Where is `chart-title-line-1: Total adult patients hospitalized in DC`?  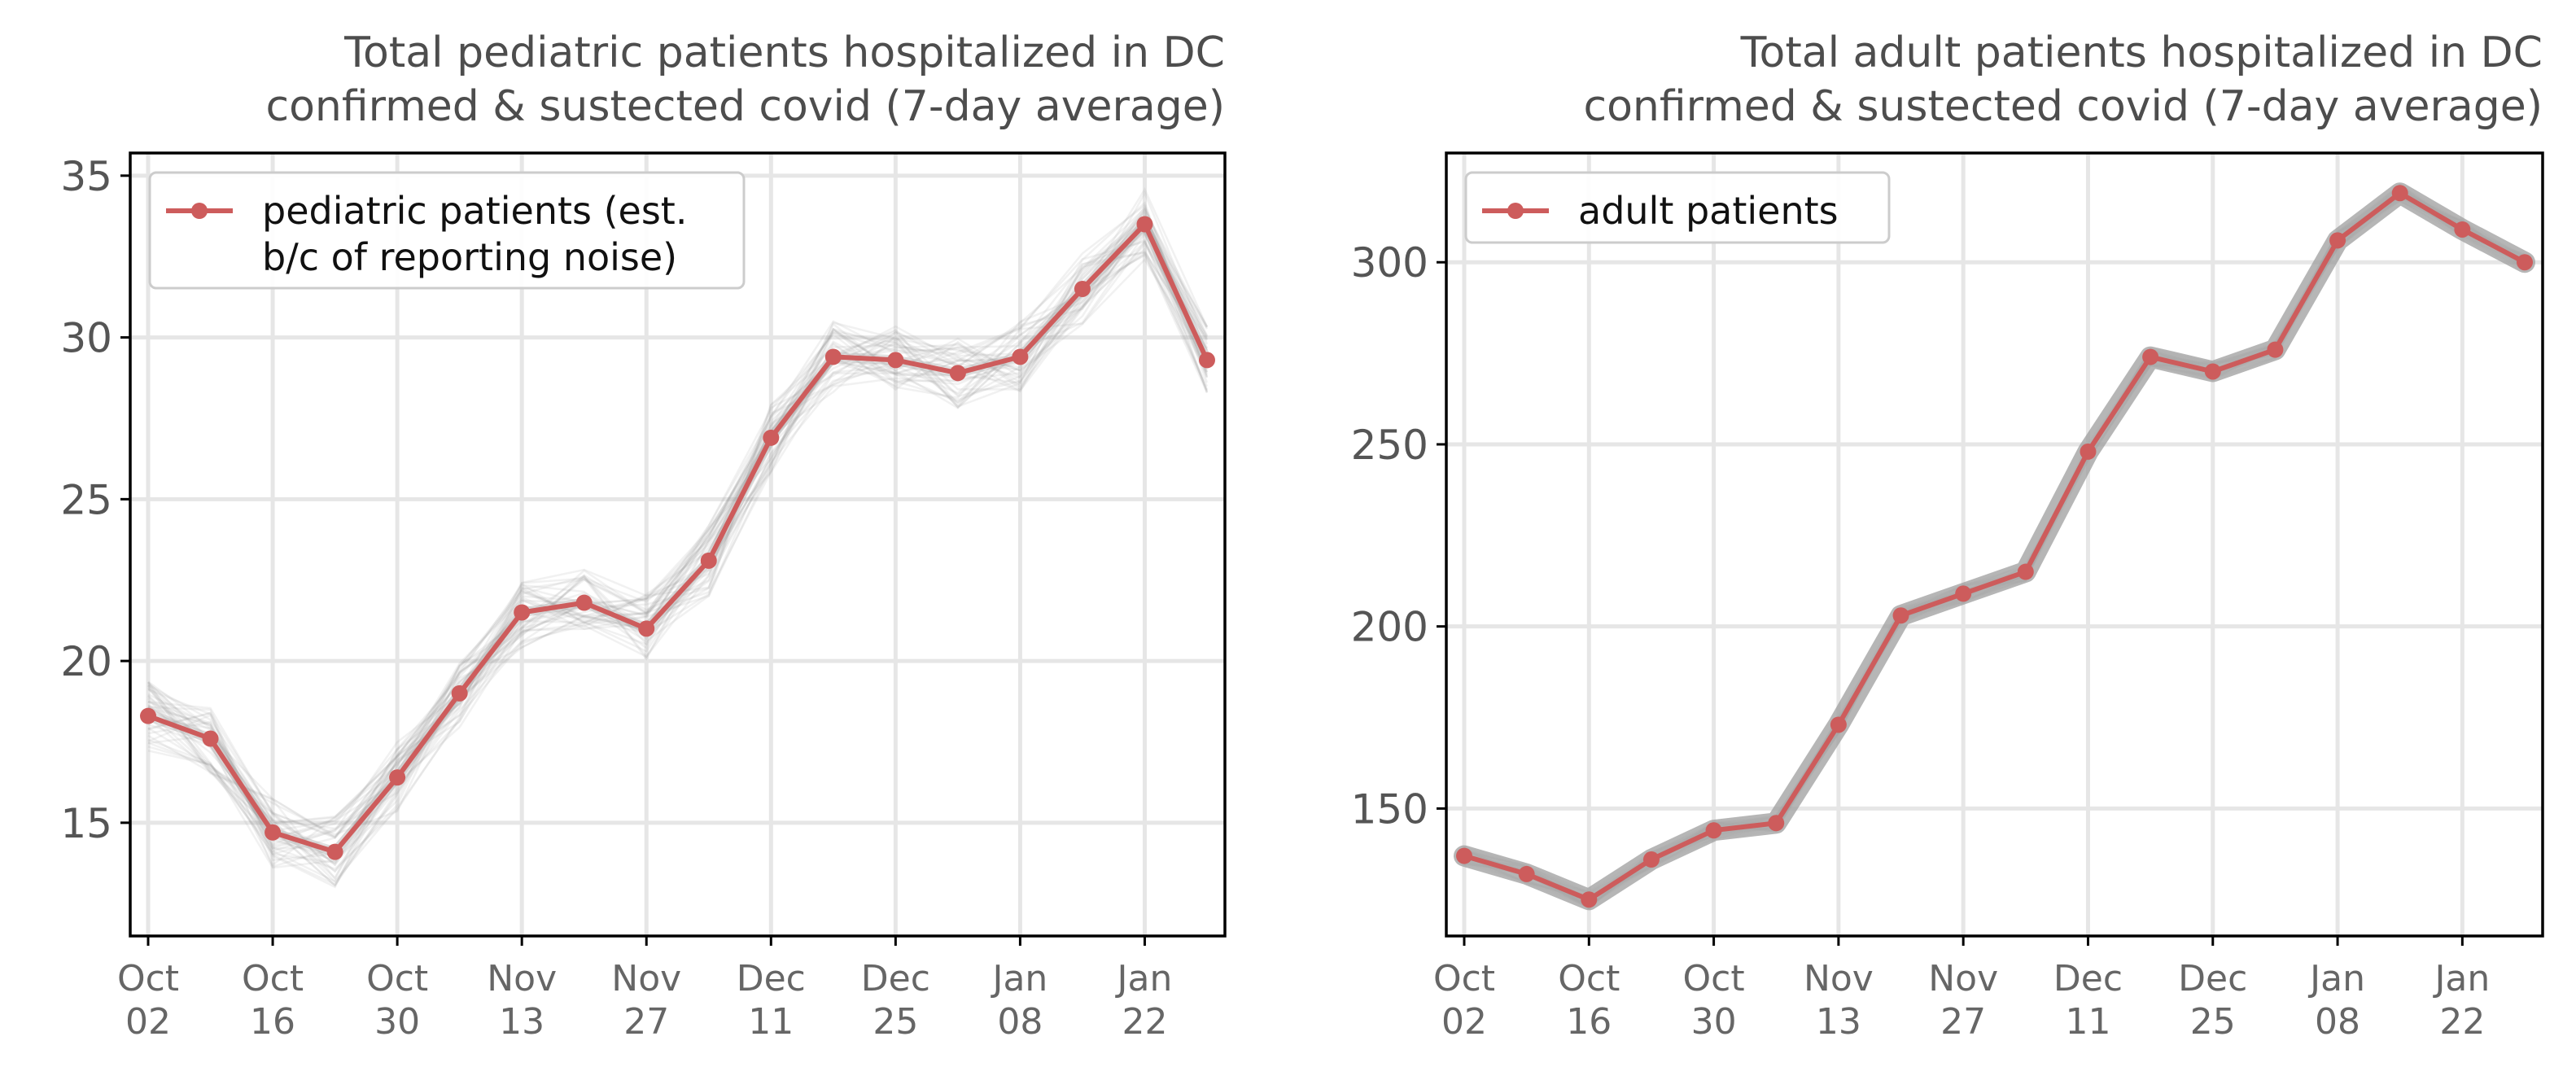 chart-title-line-1: Total adult patients hospitalized in DC is located at coordinates (2141, 52).